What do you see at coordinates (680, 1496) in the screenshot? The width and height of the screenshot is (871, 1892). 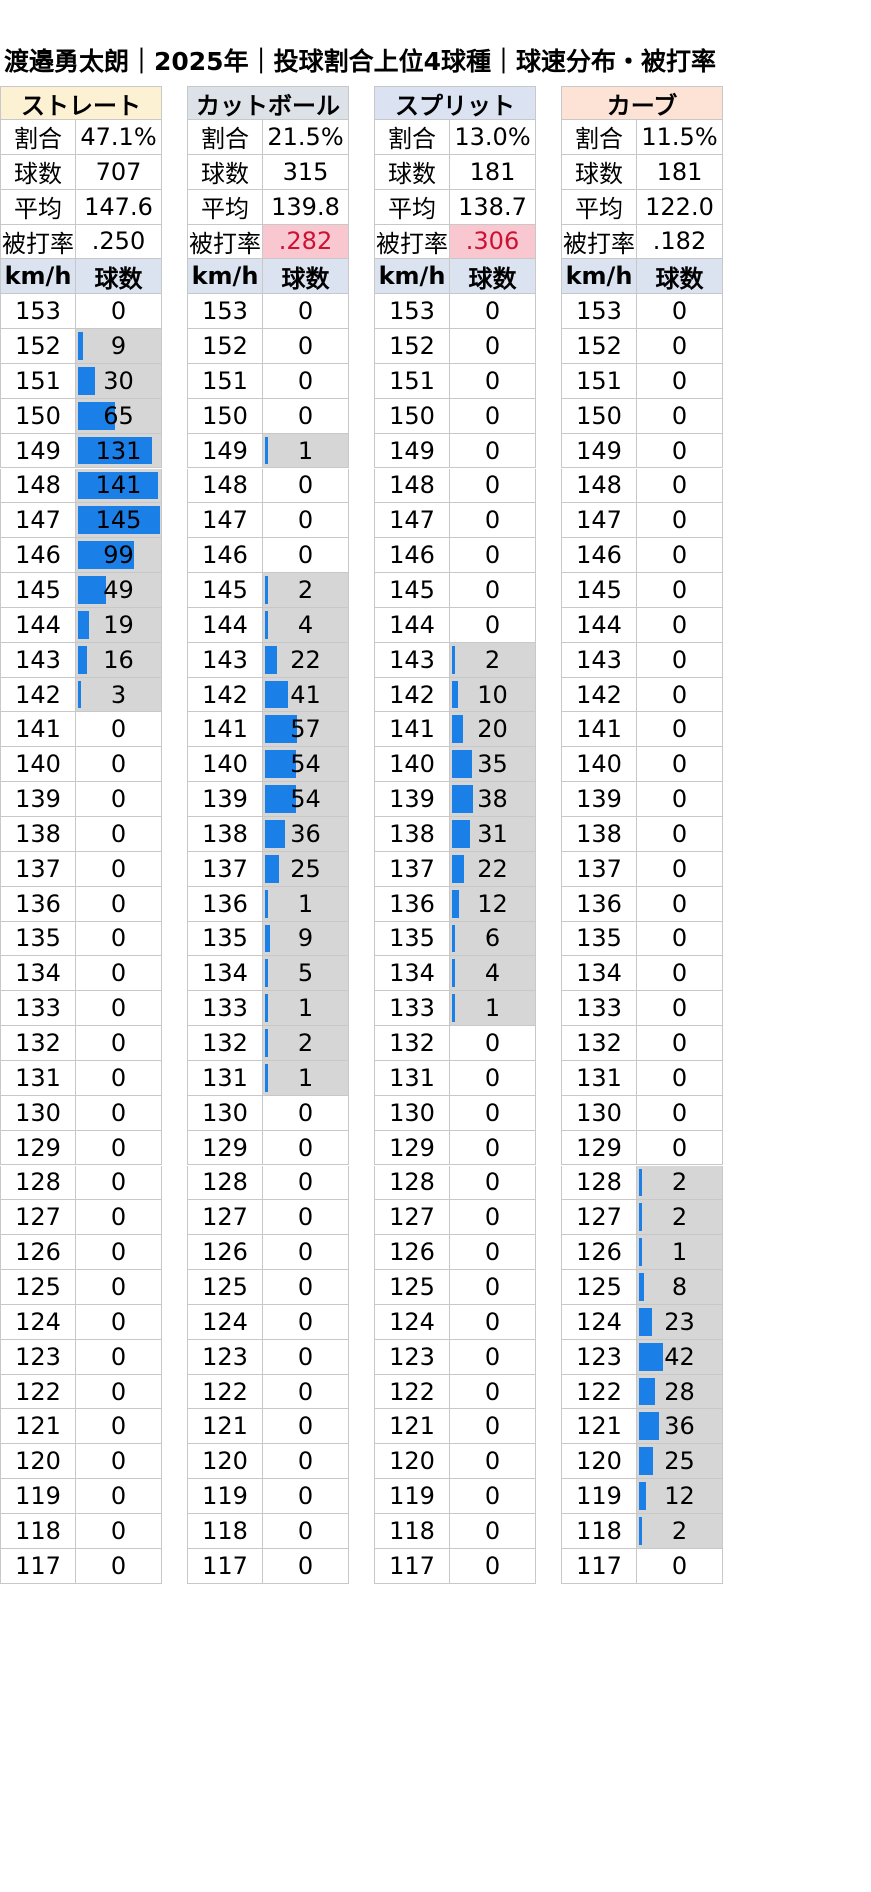 I see `count-cell: 12` at bounding box center [680, 1496].